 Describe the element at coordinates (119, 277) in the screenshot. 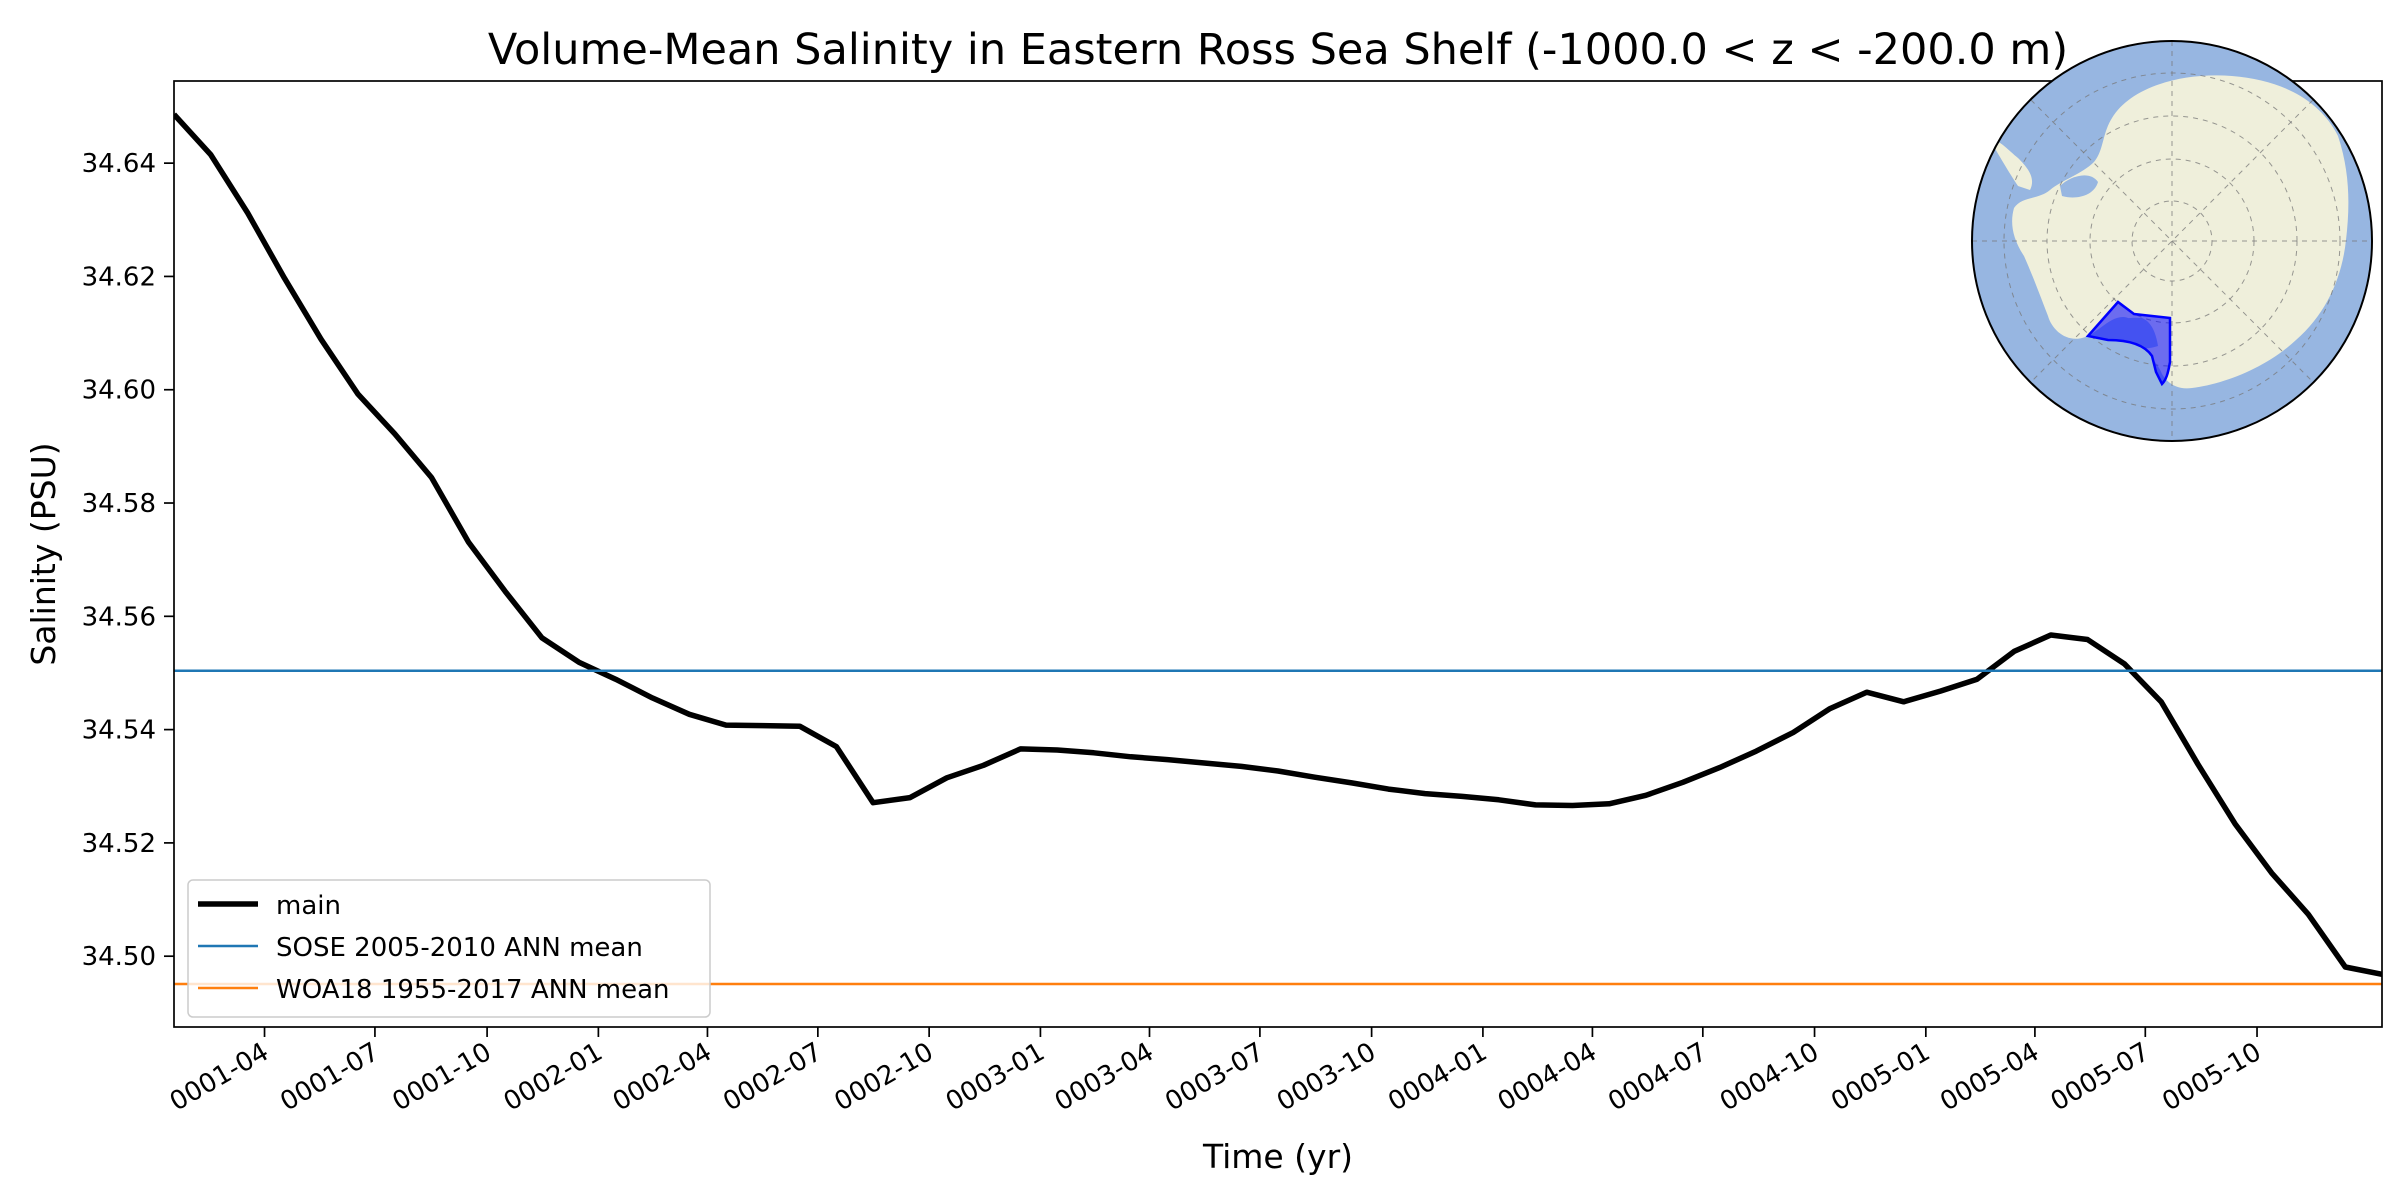

I see `y-tick-label: 34.62` at that location.